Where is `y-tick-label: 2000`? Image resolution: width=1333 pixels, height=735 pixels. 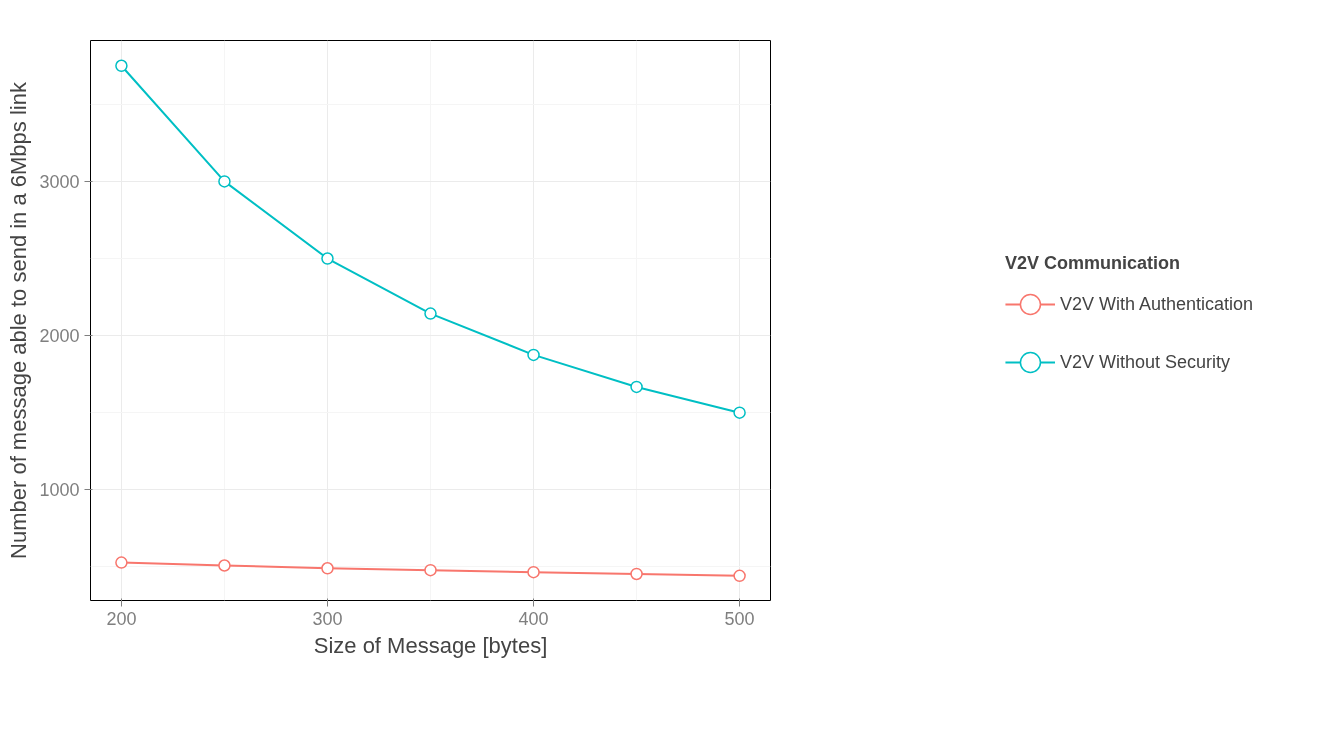 y-tick-label: 2000 is located at coordinates (59, 336).